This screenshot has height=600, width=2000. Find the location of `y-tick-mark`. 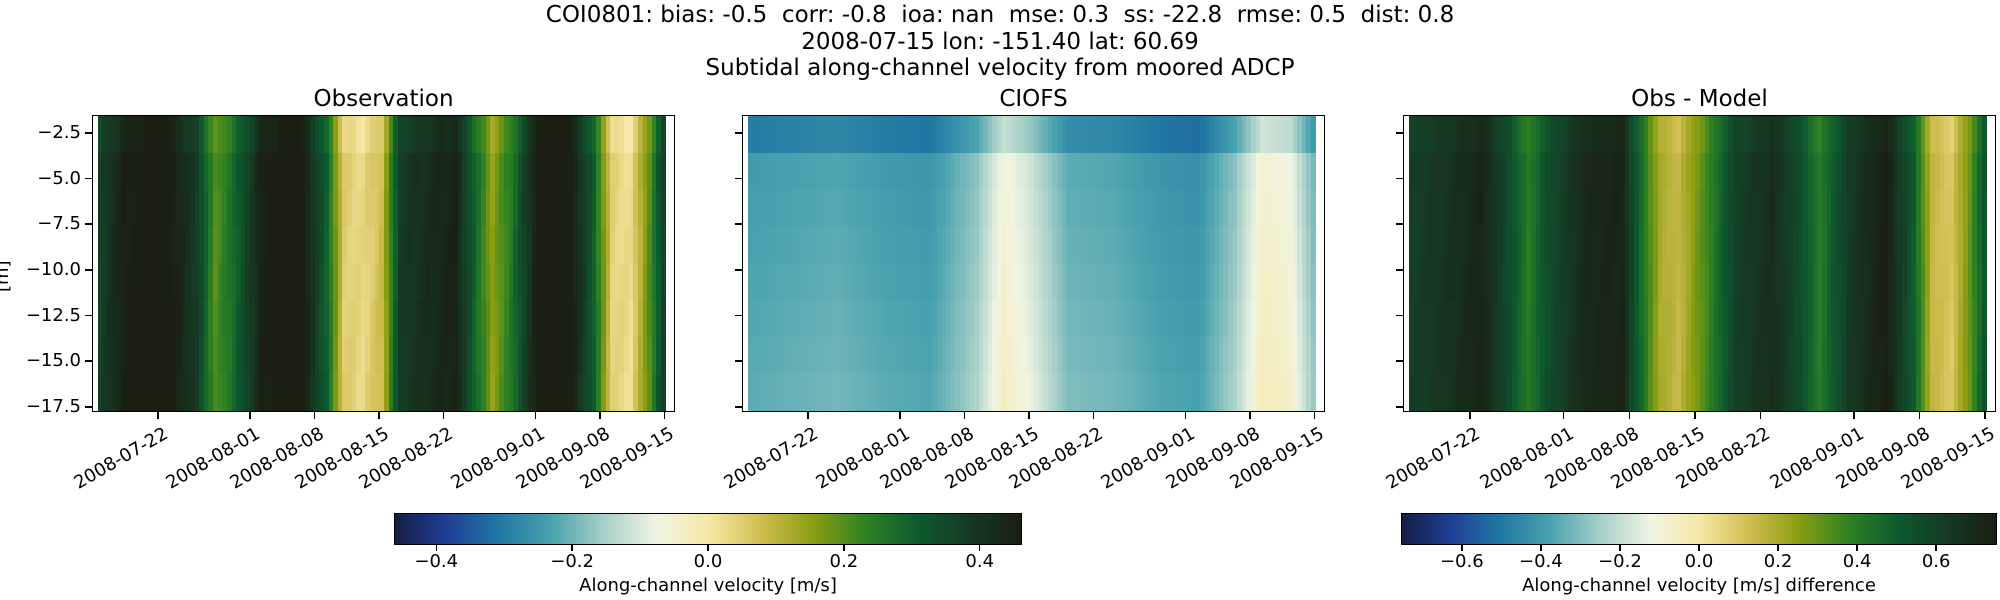

y-tick-mark is located at coordinates (1399, 270).